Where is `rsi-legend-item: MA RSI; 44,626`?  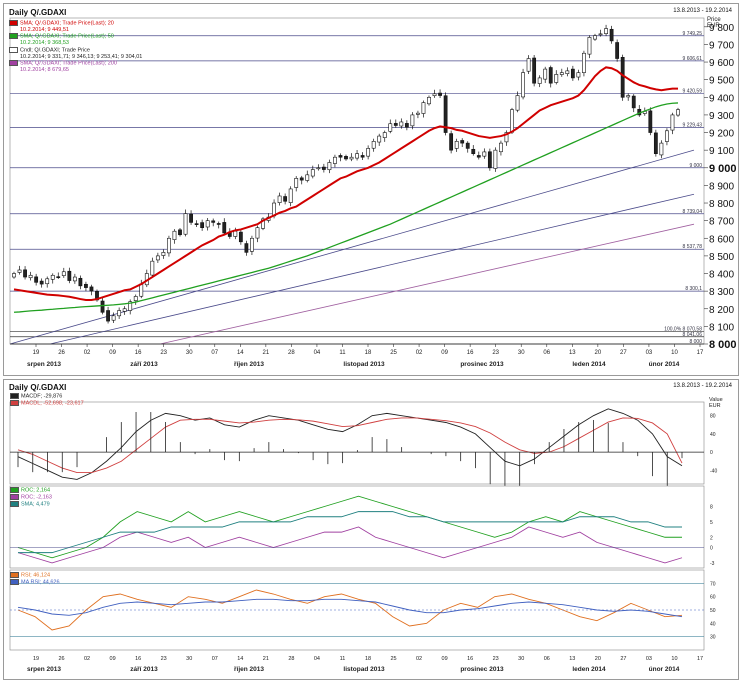 rsi-legend-item: MA RSI; 44,626 is located at coordinates (35, 582).